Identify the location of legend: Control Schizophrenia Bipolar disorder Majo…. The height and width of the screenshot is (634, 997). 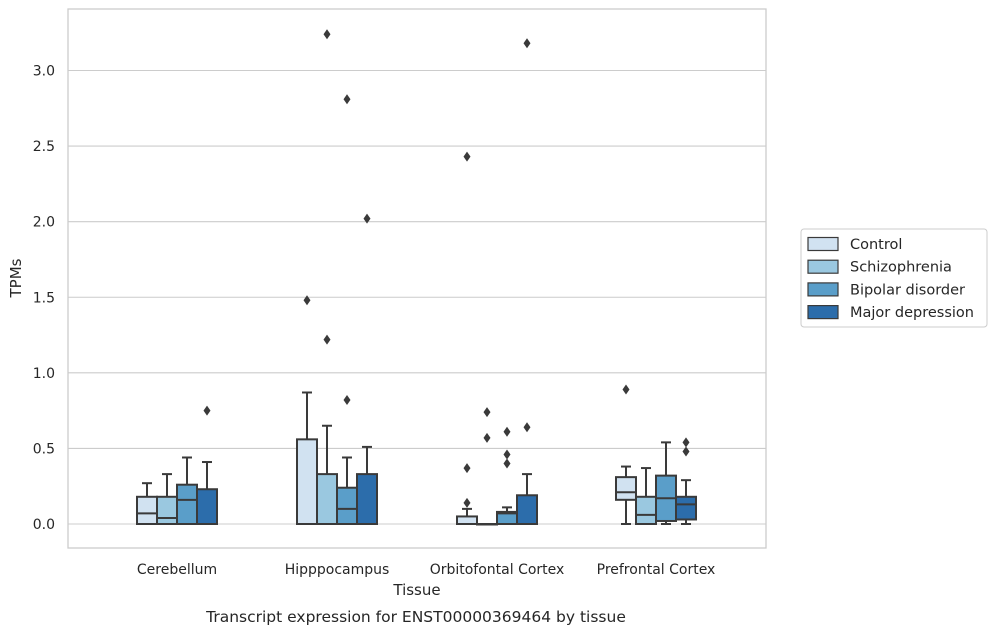
(894, 278).